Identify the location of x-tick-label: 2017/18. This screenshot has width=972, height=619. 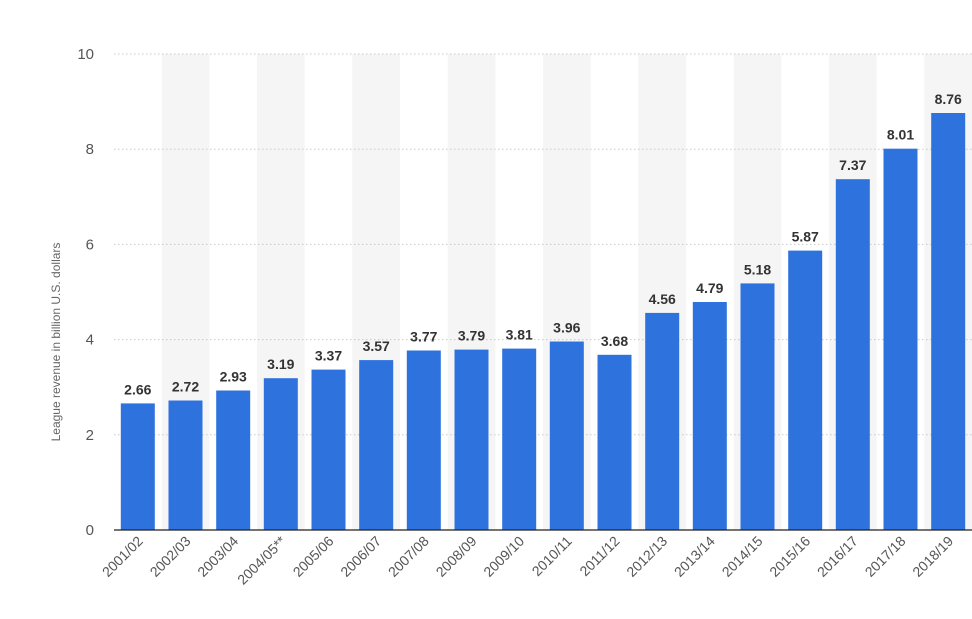
(885, 556).